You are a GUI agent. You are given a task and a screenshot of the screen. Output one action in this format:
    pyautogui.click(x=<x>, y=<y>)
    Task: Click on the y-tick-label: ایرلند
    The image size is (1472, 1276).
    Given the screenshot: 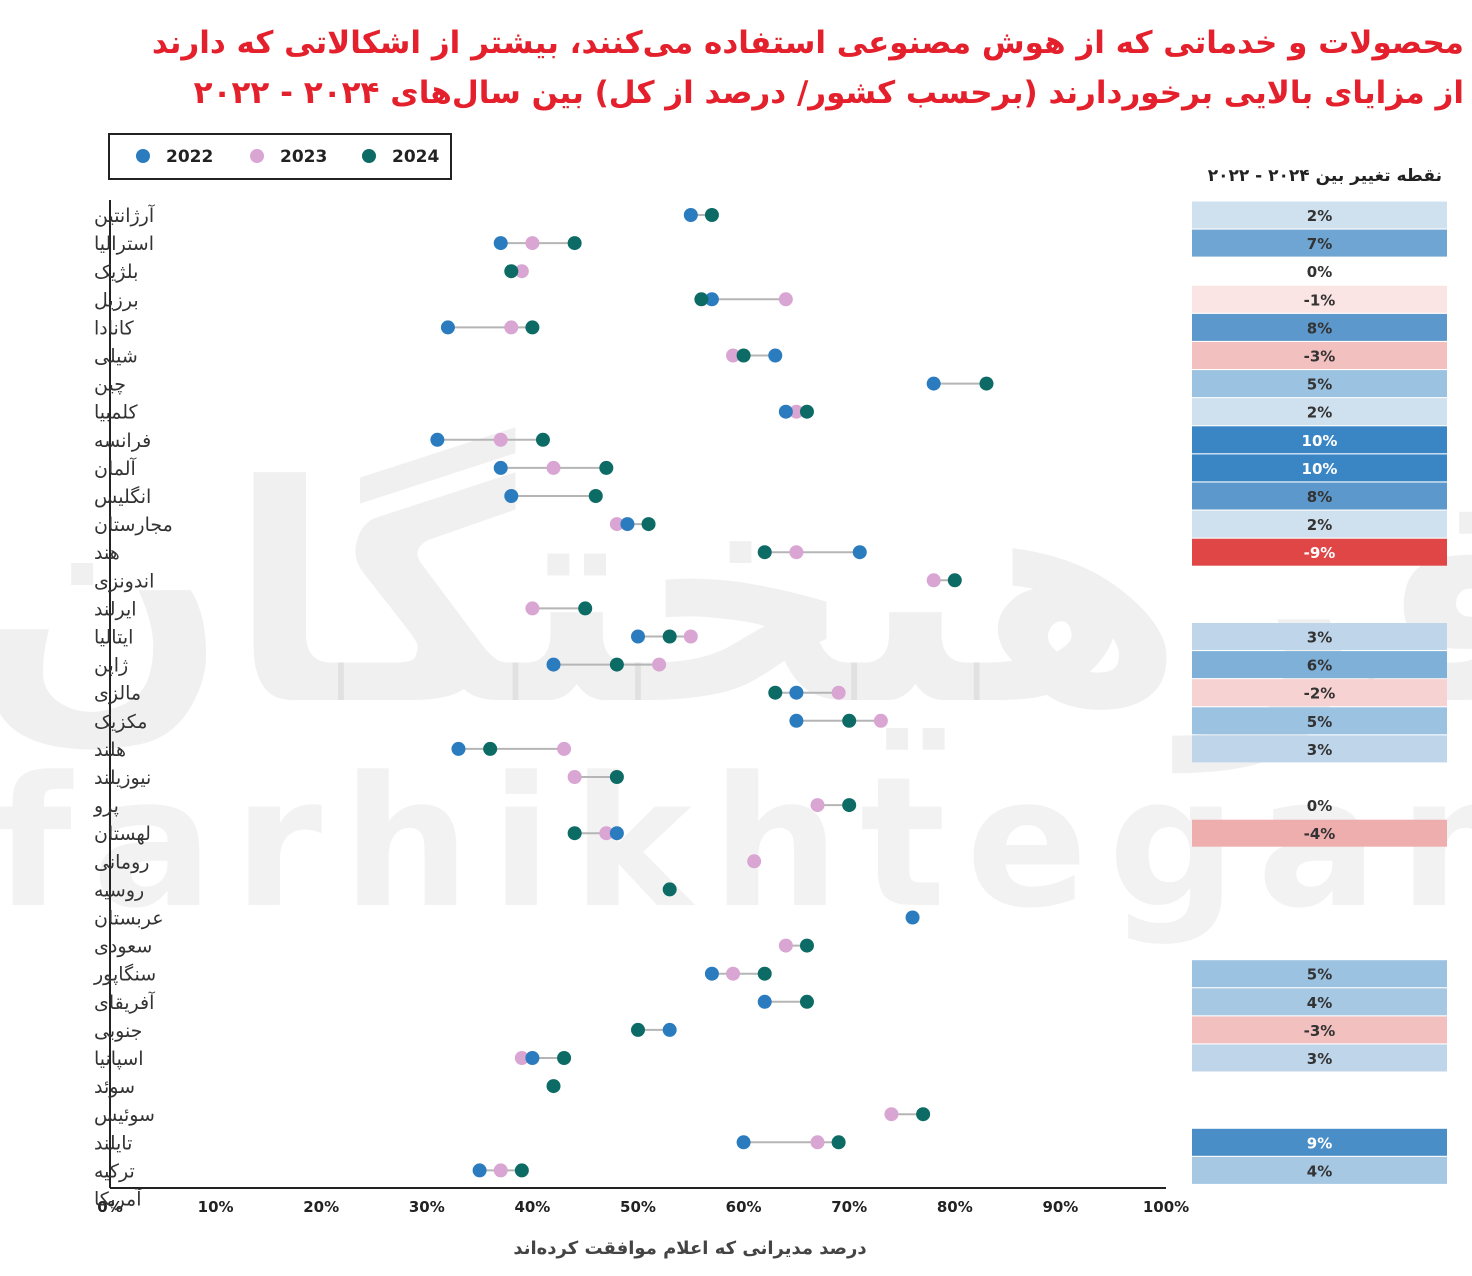 What is the action you would take?
    pyautogui.click(x=115, y=609)
    